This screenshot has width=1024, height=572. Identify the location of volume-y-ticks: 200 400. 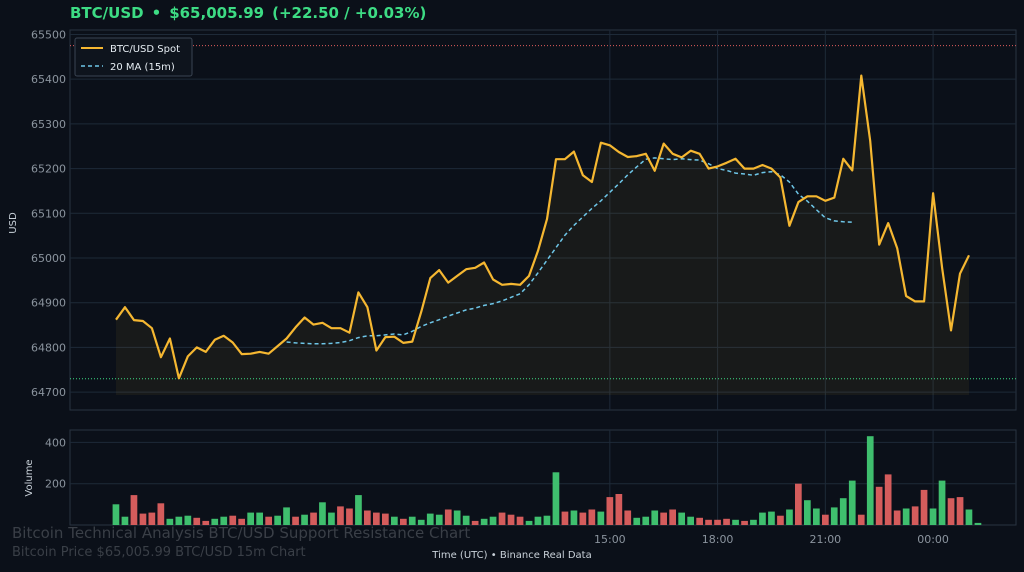
(55, 463).